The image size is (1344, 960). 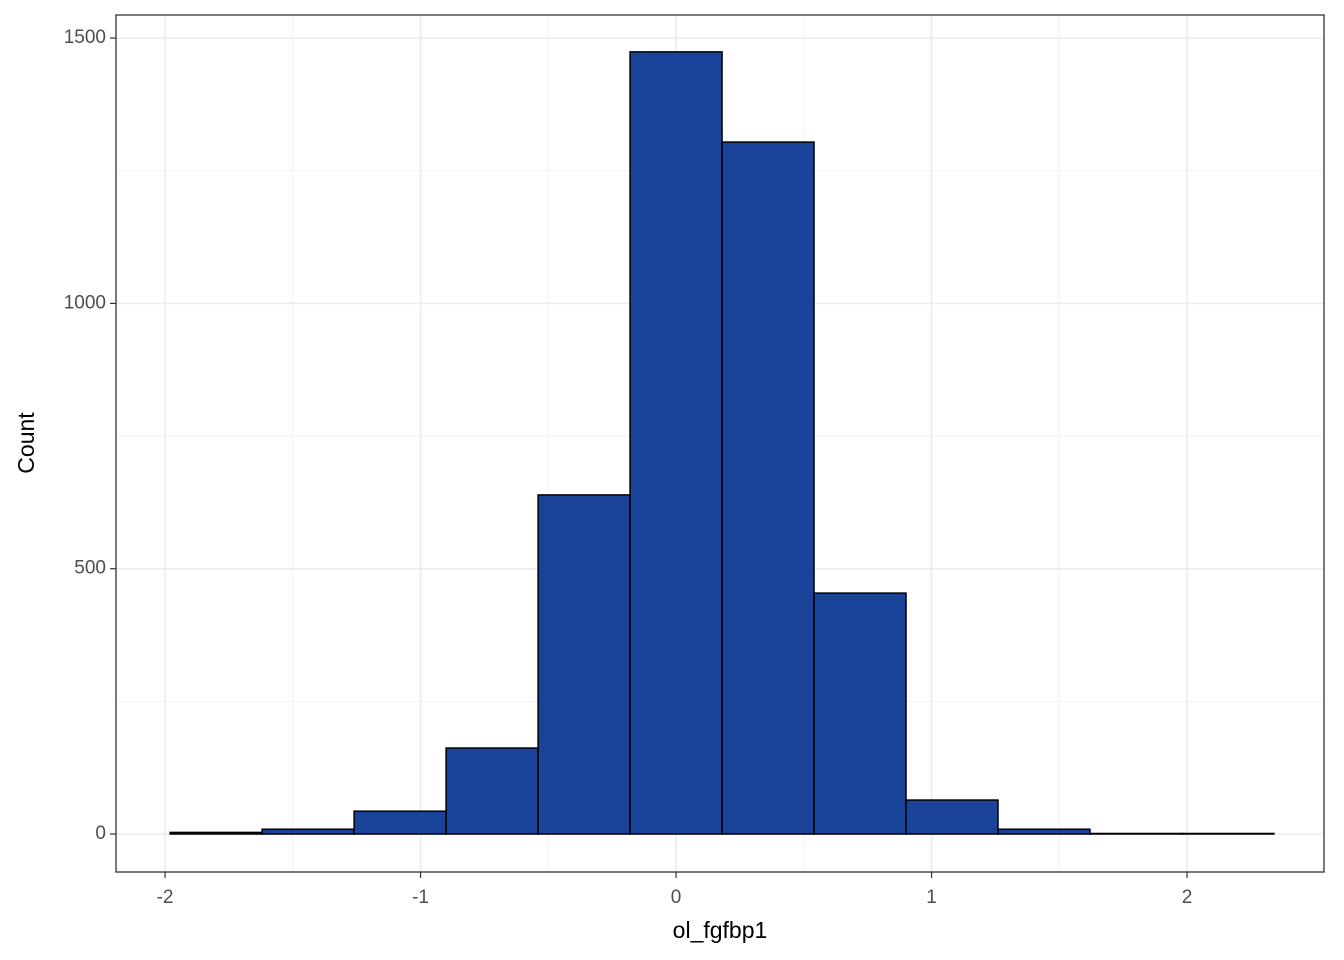 I want to click on y-tick-label: 0, so click(x=100, y=833).